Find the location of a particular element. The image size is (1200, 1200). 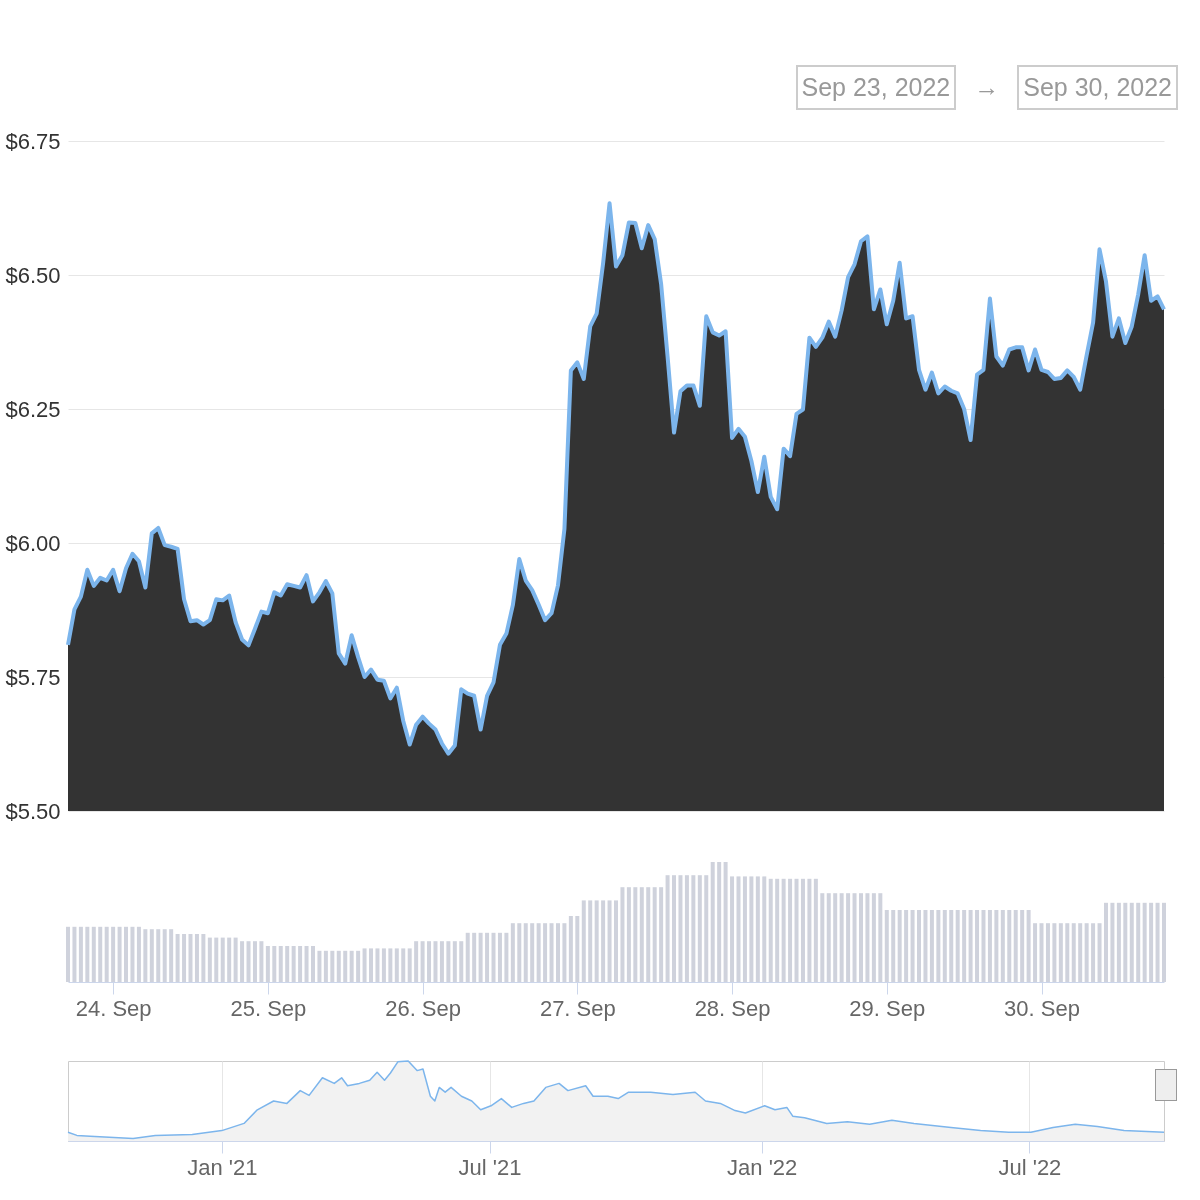

x-tick-label: 28. Sep is located at coordinates (732, 1008).